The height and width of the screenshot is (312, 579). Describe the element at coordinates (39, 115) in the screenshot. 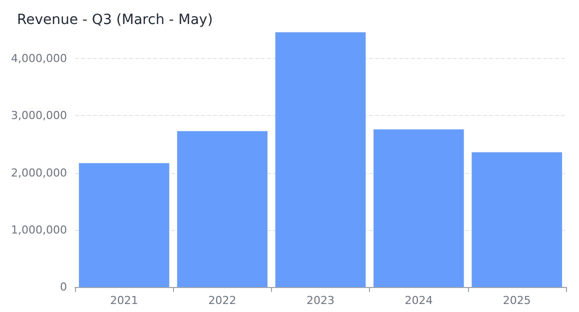

I see `y-tick-label: 3,000,000` at that location.